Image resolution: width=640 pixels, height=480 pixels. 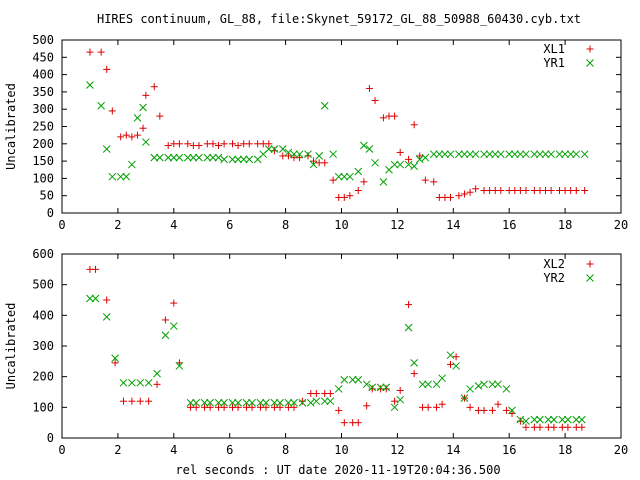 I want to click on y-tick-label: 450, so click(x=43, y=57).